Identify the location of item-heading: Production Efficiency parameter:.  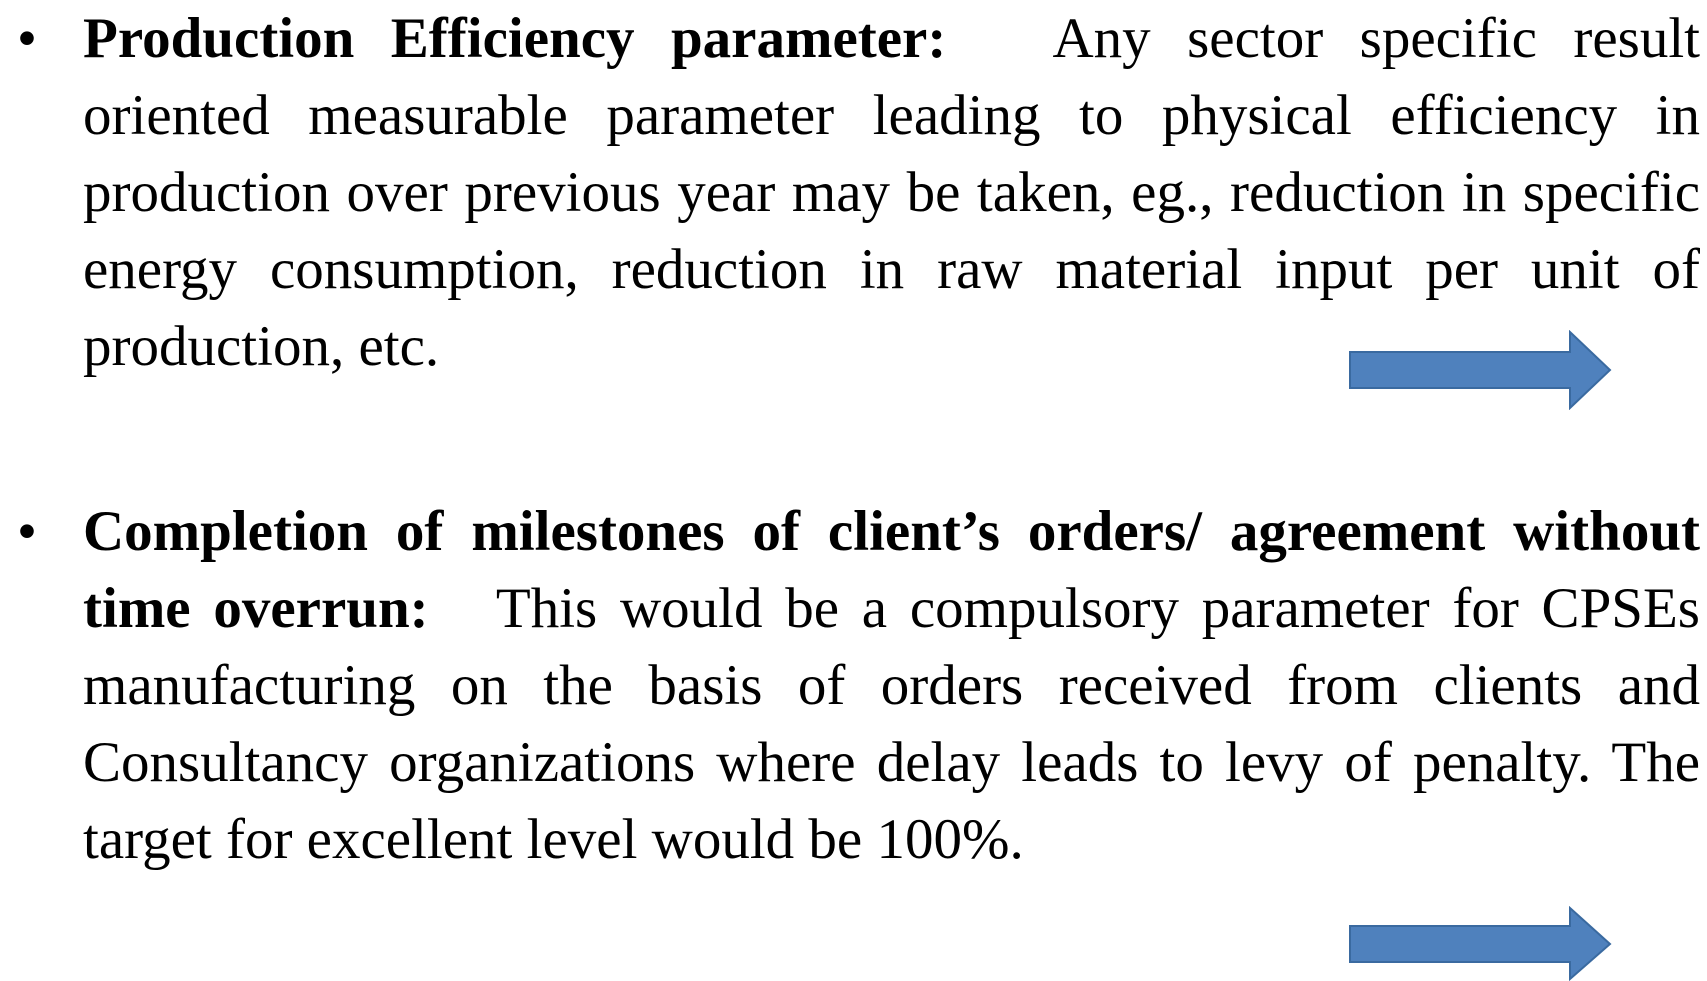
(515, 38).